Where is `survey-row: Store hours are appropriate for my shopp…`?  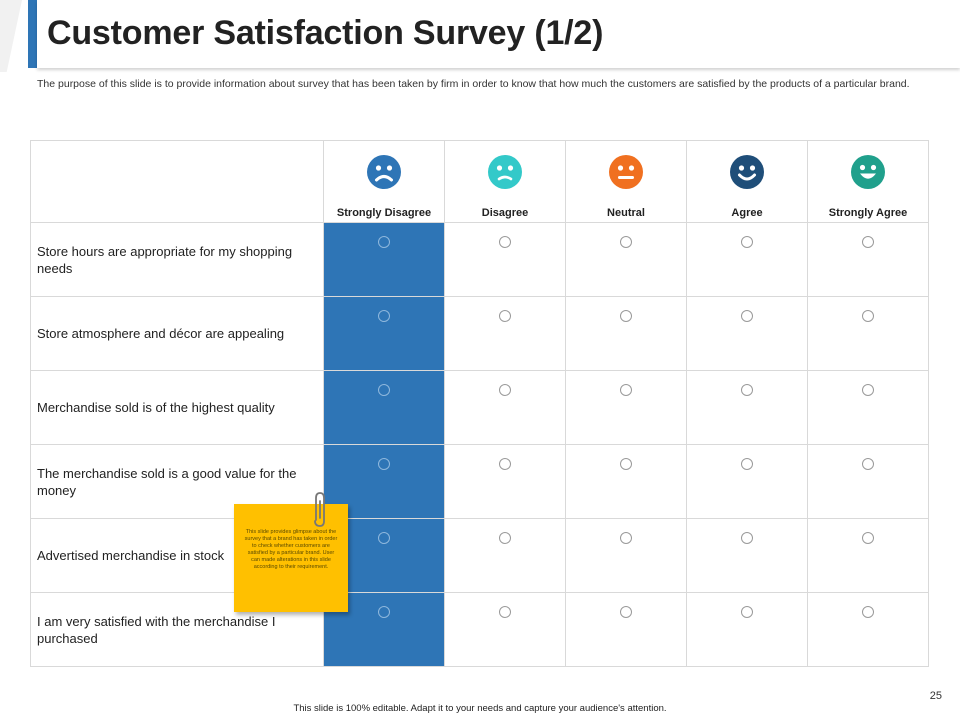
survey-row: Store hours are appropriate for my shopp… is located at coordinates (479, 259).